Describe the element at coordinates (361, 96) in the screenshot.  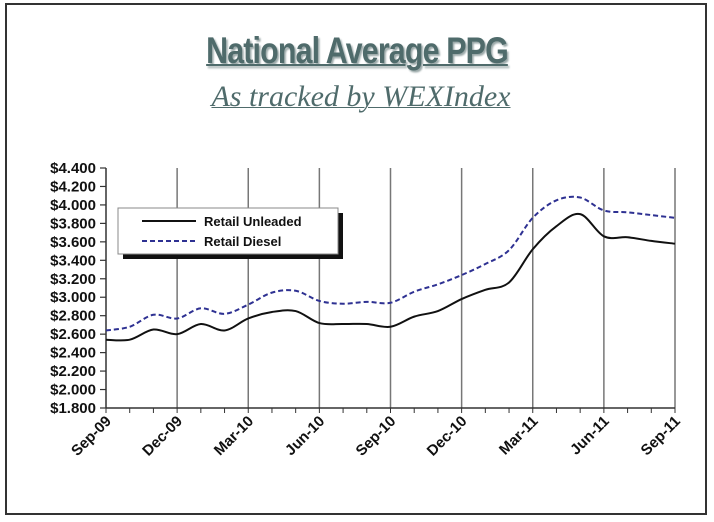
I see `chart-subtitle: As tracked by WEXIndex` at that location.